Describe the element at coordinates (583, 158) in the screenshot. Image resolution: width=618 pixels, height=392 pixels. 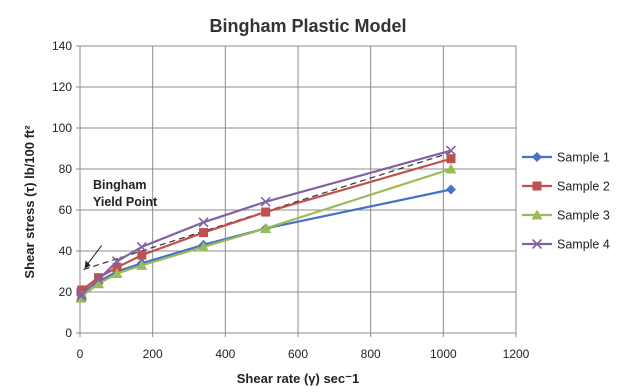
I see `legend-label-sample-1: Sample 1` at that location.